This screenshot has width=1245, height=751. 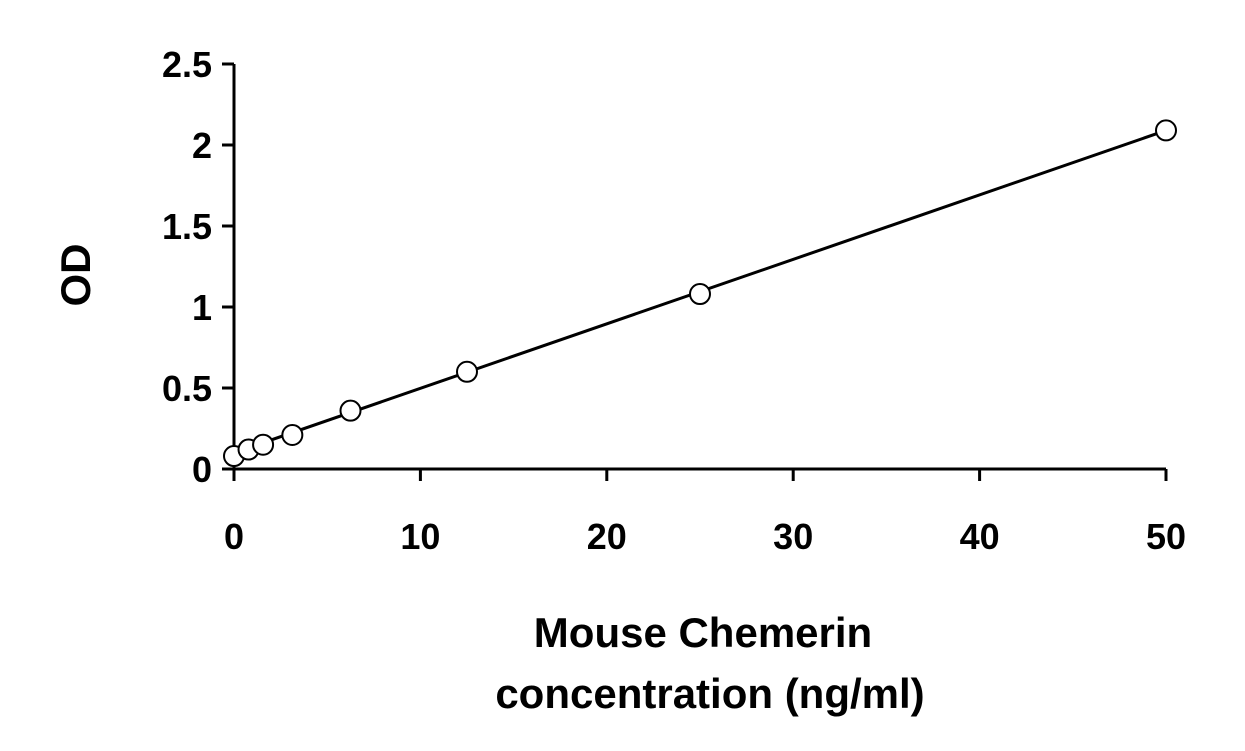 I want to click on x-tick-label: 0, so click(x=234, y=536).